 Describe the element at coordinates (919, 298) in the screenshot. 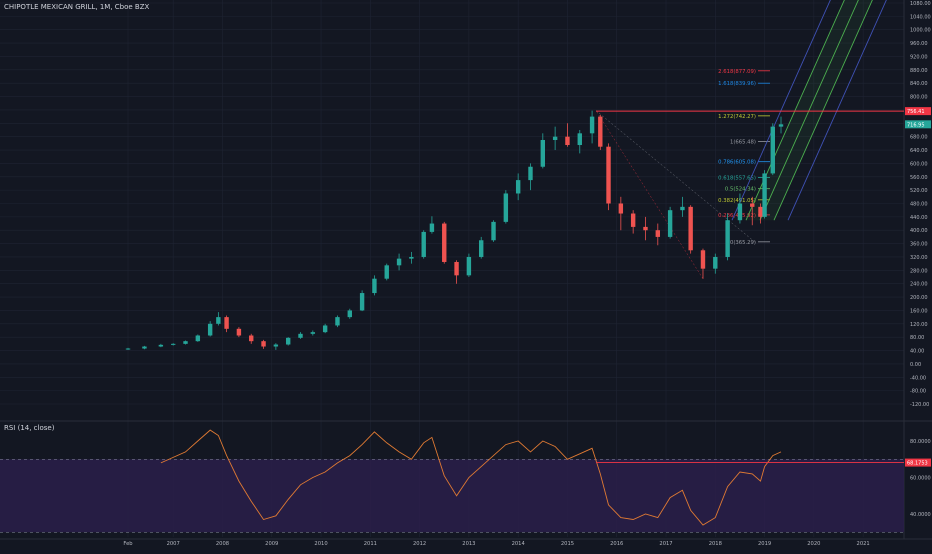

I see `price-tick-label: 200.00` at that location.